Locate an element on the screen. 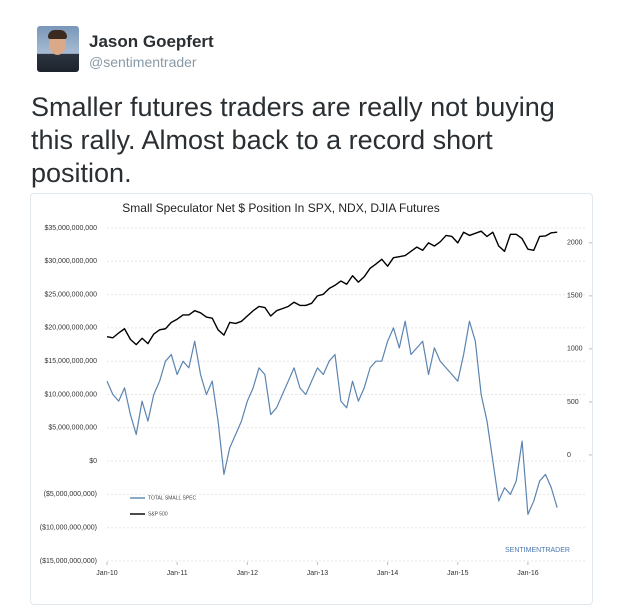  y-tick-label: $0 is located at coordinates (93, 461).